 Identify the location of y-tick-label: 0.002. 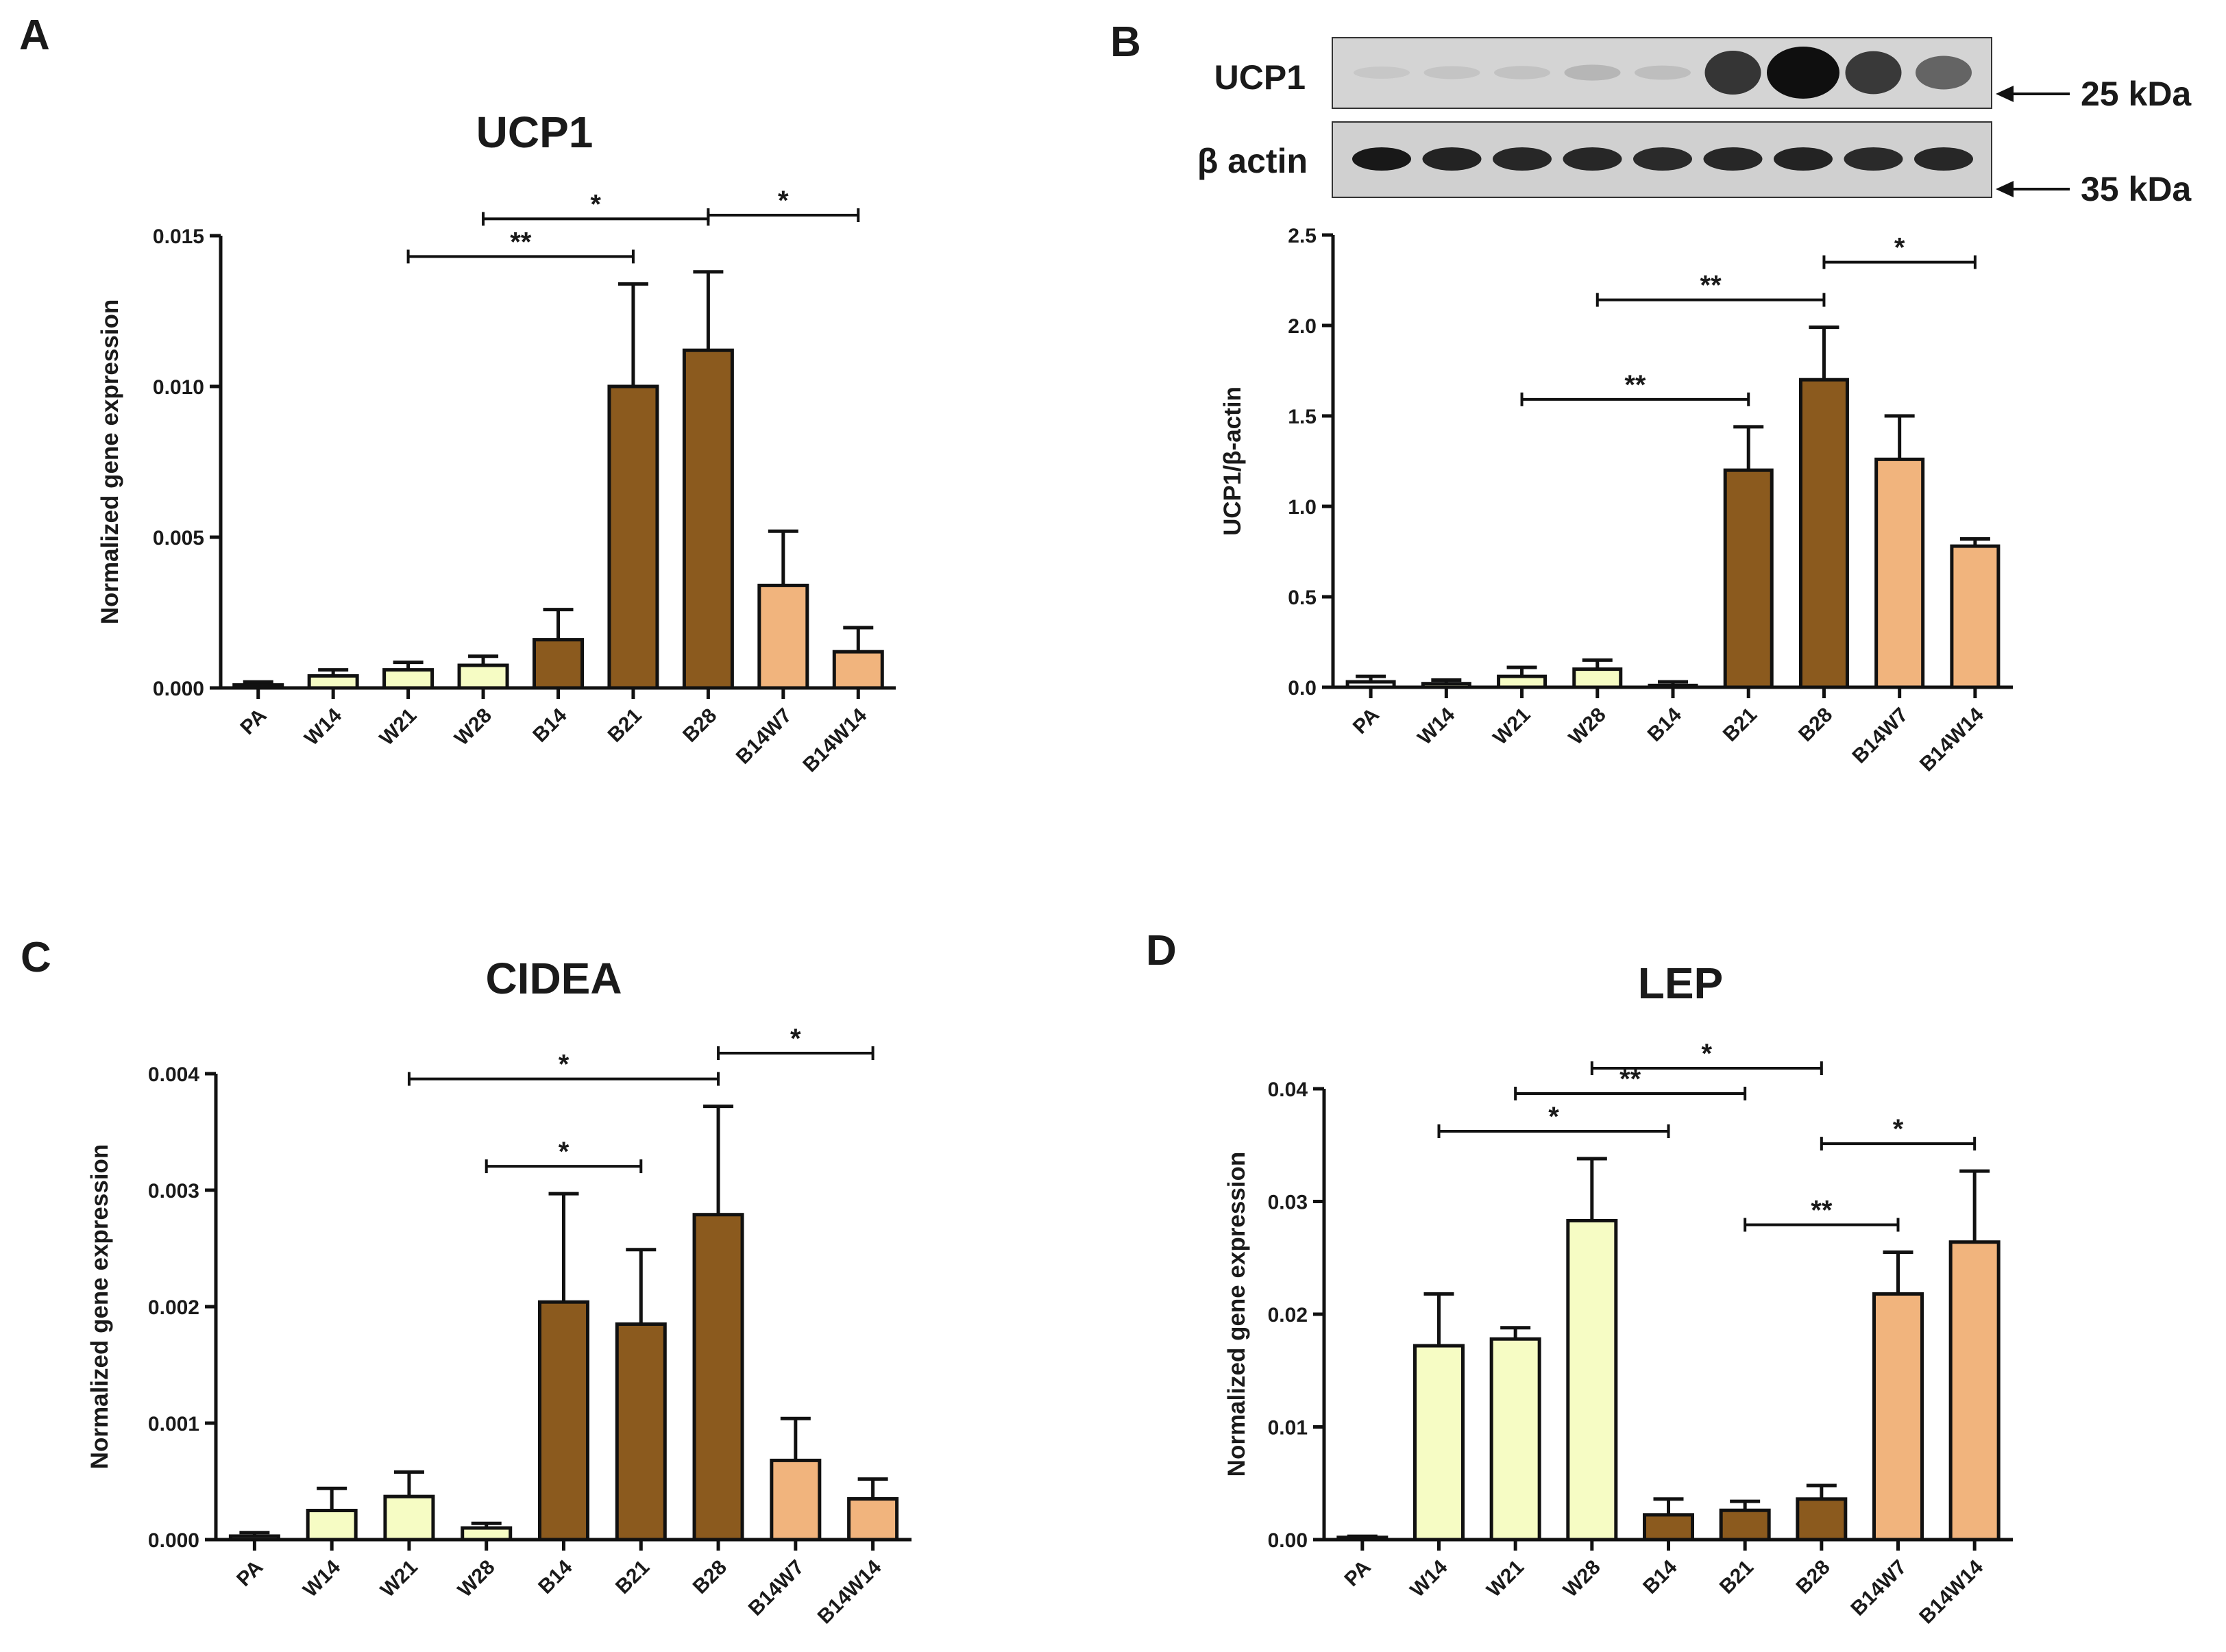
(173, 1307).